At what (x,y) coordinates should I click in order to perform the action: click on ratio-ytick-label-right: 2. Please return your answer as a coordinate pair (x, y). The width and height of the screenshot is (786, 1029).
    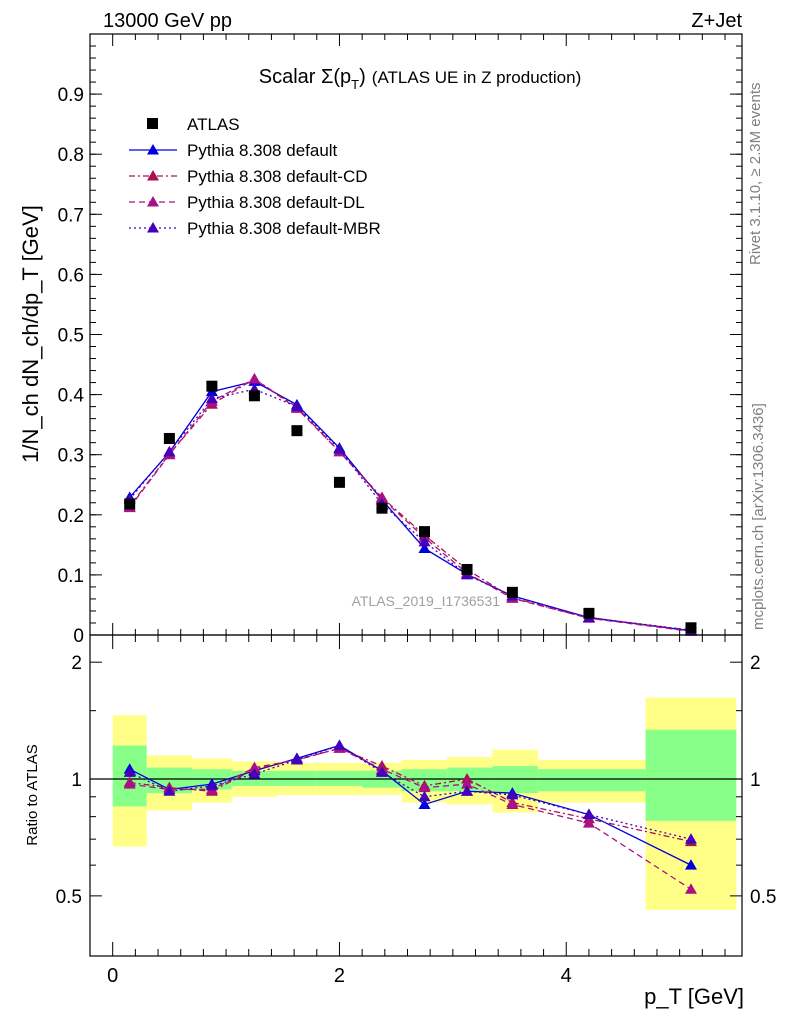
    Looking at the image, I should click on (755, 663).